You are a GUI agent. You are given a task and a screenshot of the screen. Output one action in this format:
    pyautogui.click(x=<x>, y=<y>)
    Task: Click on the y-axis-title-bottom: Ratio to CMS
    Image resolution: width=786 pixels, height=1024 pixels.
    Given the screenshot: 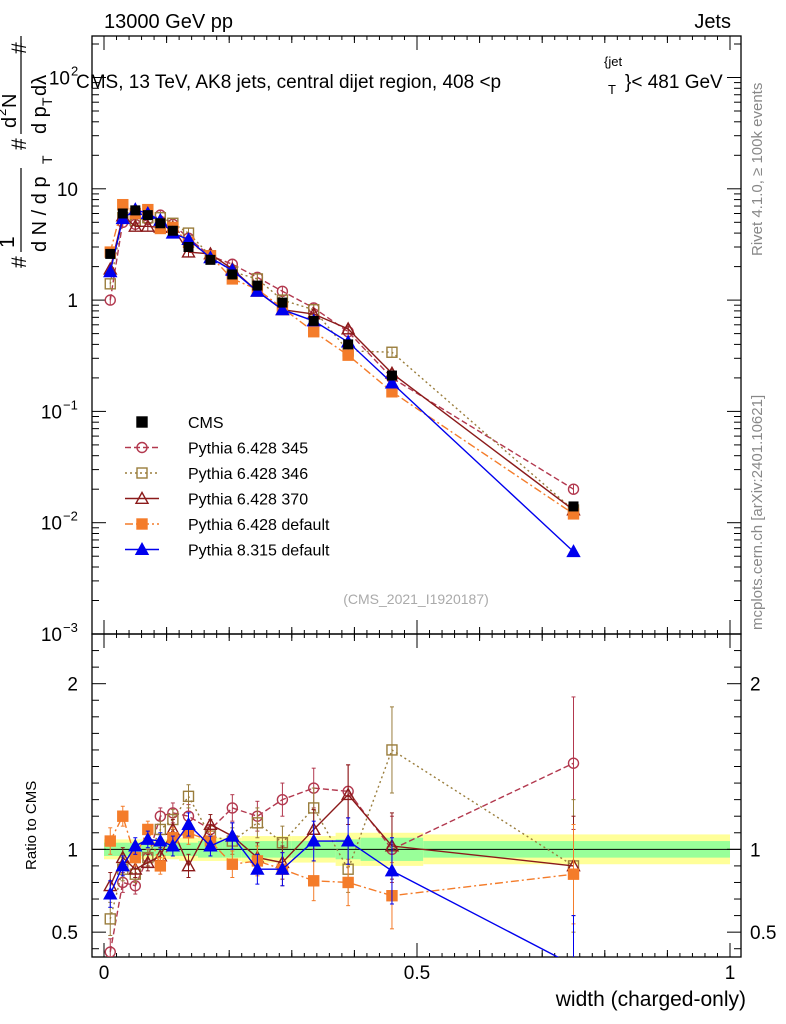 What is the action you would take?
    pyautogui.click(x=31, y=825)
    